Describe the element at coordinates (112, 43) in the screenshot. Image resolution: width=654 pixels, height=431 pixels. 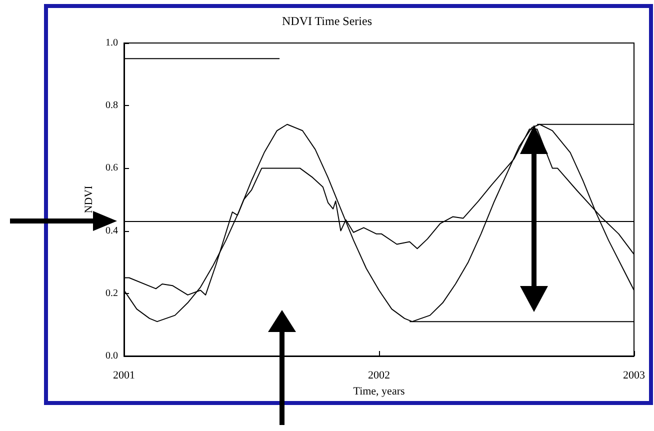
I see `y-tick-label: 1.0` at that location.